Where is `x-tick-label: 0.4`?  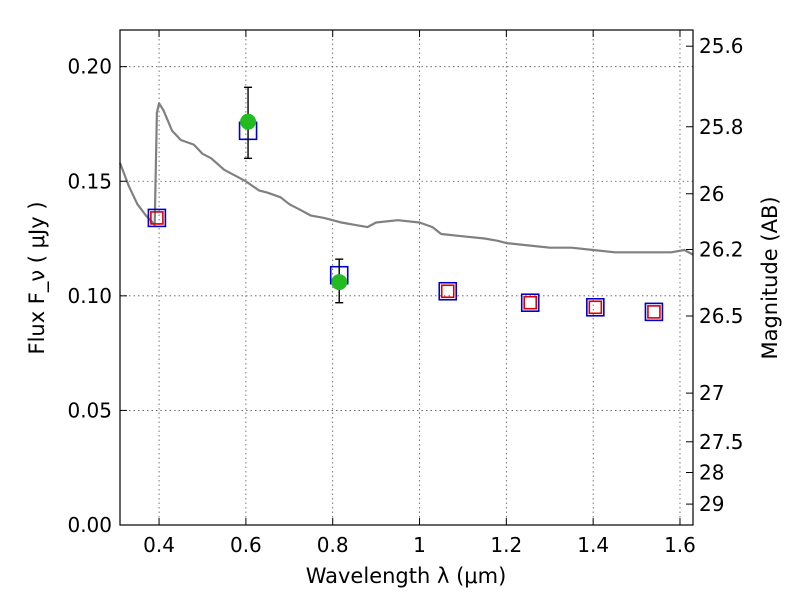
x-tick-label: 0.4 is located at coordinates (159, 545).